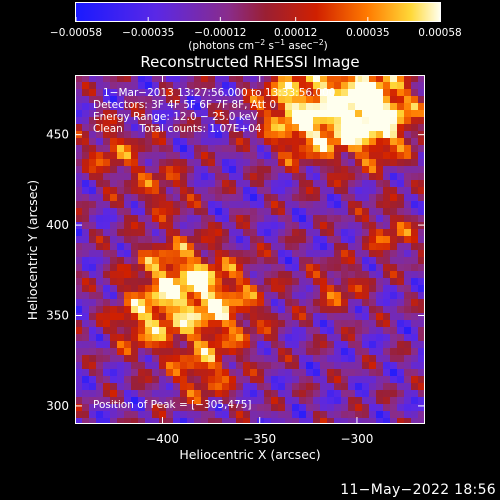  I want to click on x-axis-label: Heliocentric X (arcsec), so click(249, 454).